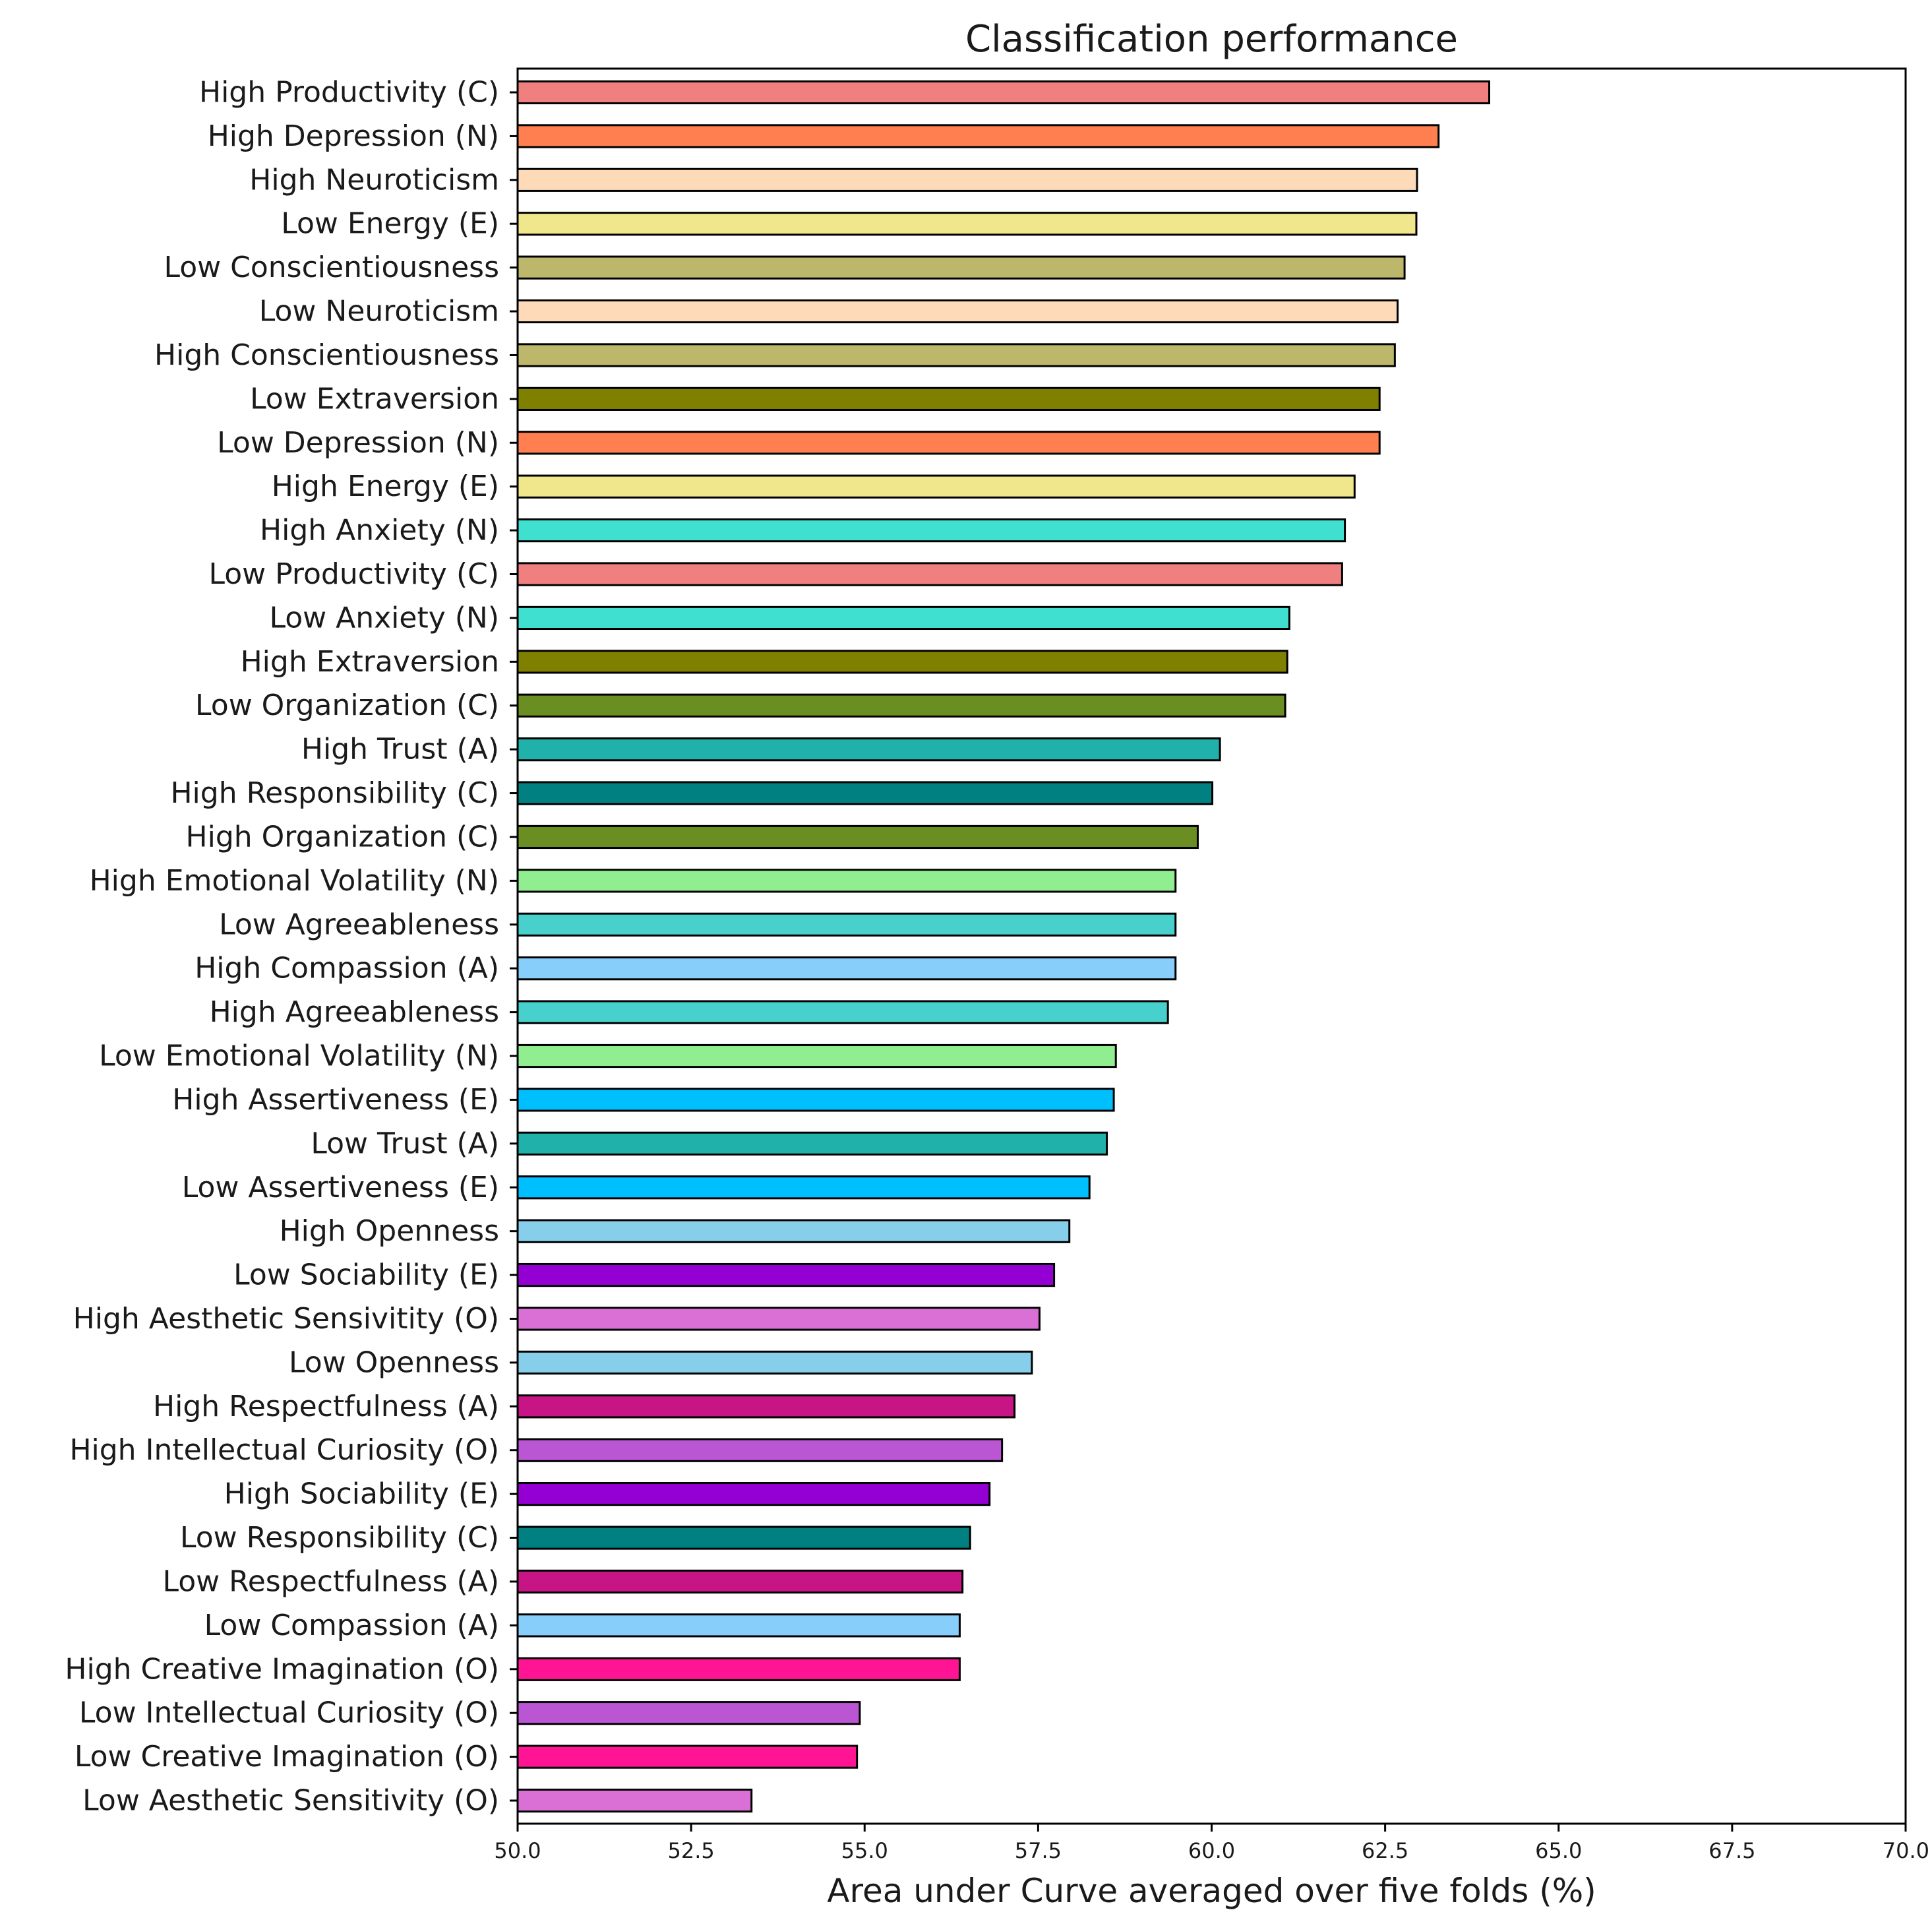 The height and width of the screenshot is (1916, 1932). What do you see at coordinates (340, 1187) in the screenshot?
I see `category-label: Low Assertiveness (E)` at bounding box center [340, 1187].